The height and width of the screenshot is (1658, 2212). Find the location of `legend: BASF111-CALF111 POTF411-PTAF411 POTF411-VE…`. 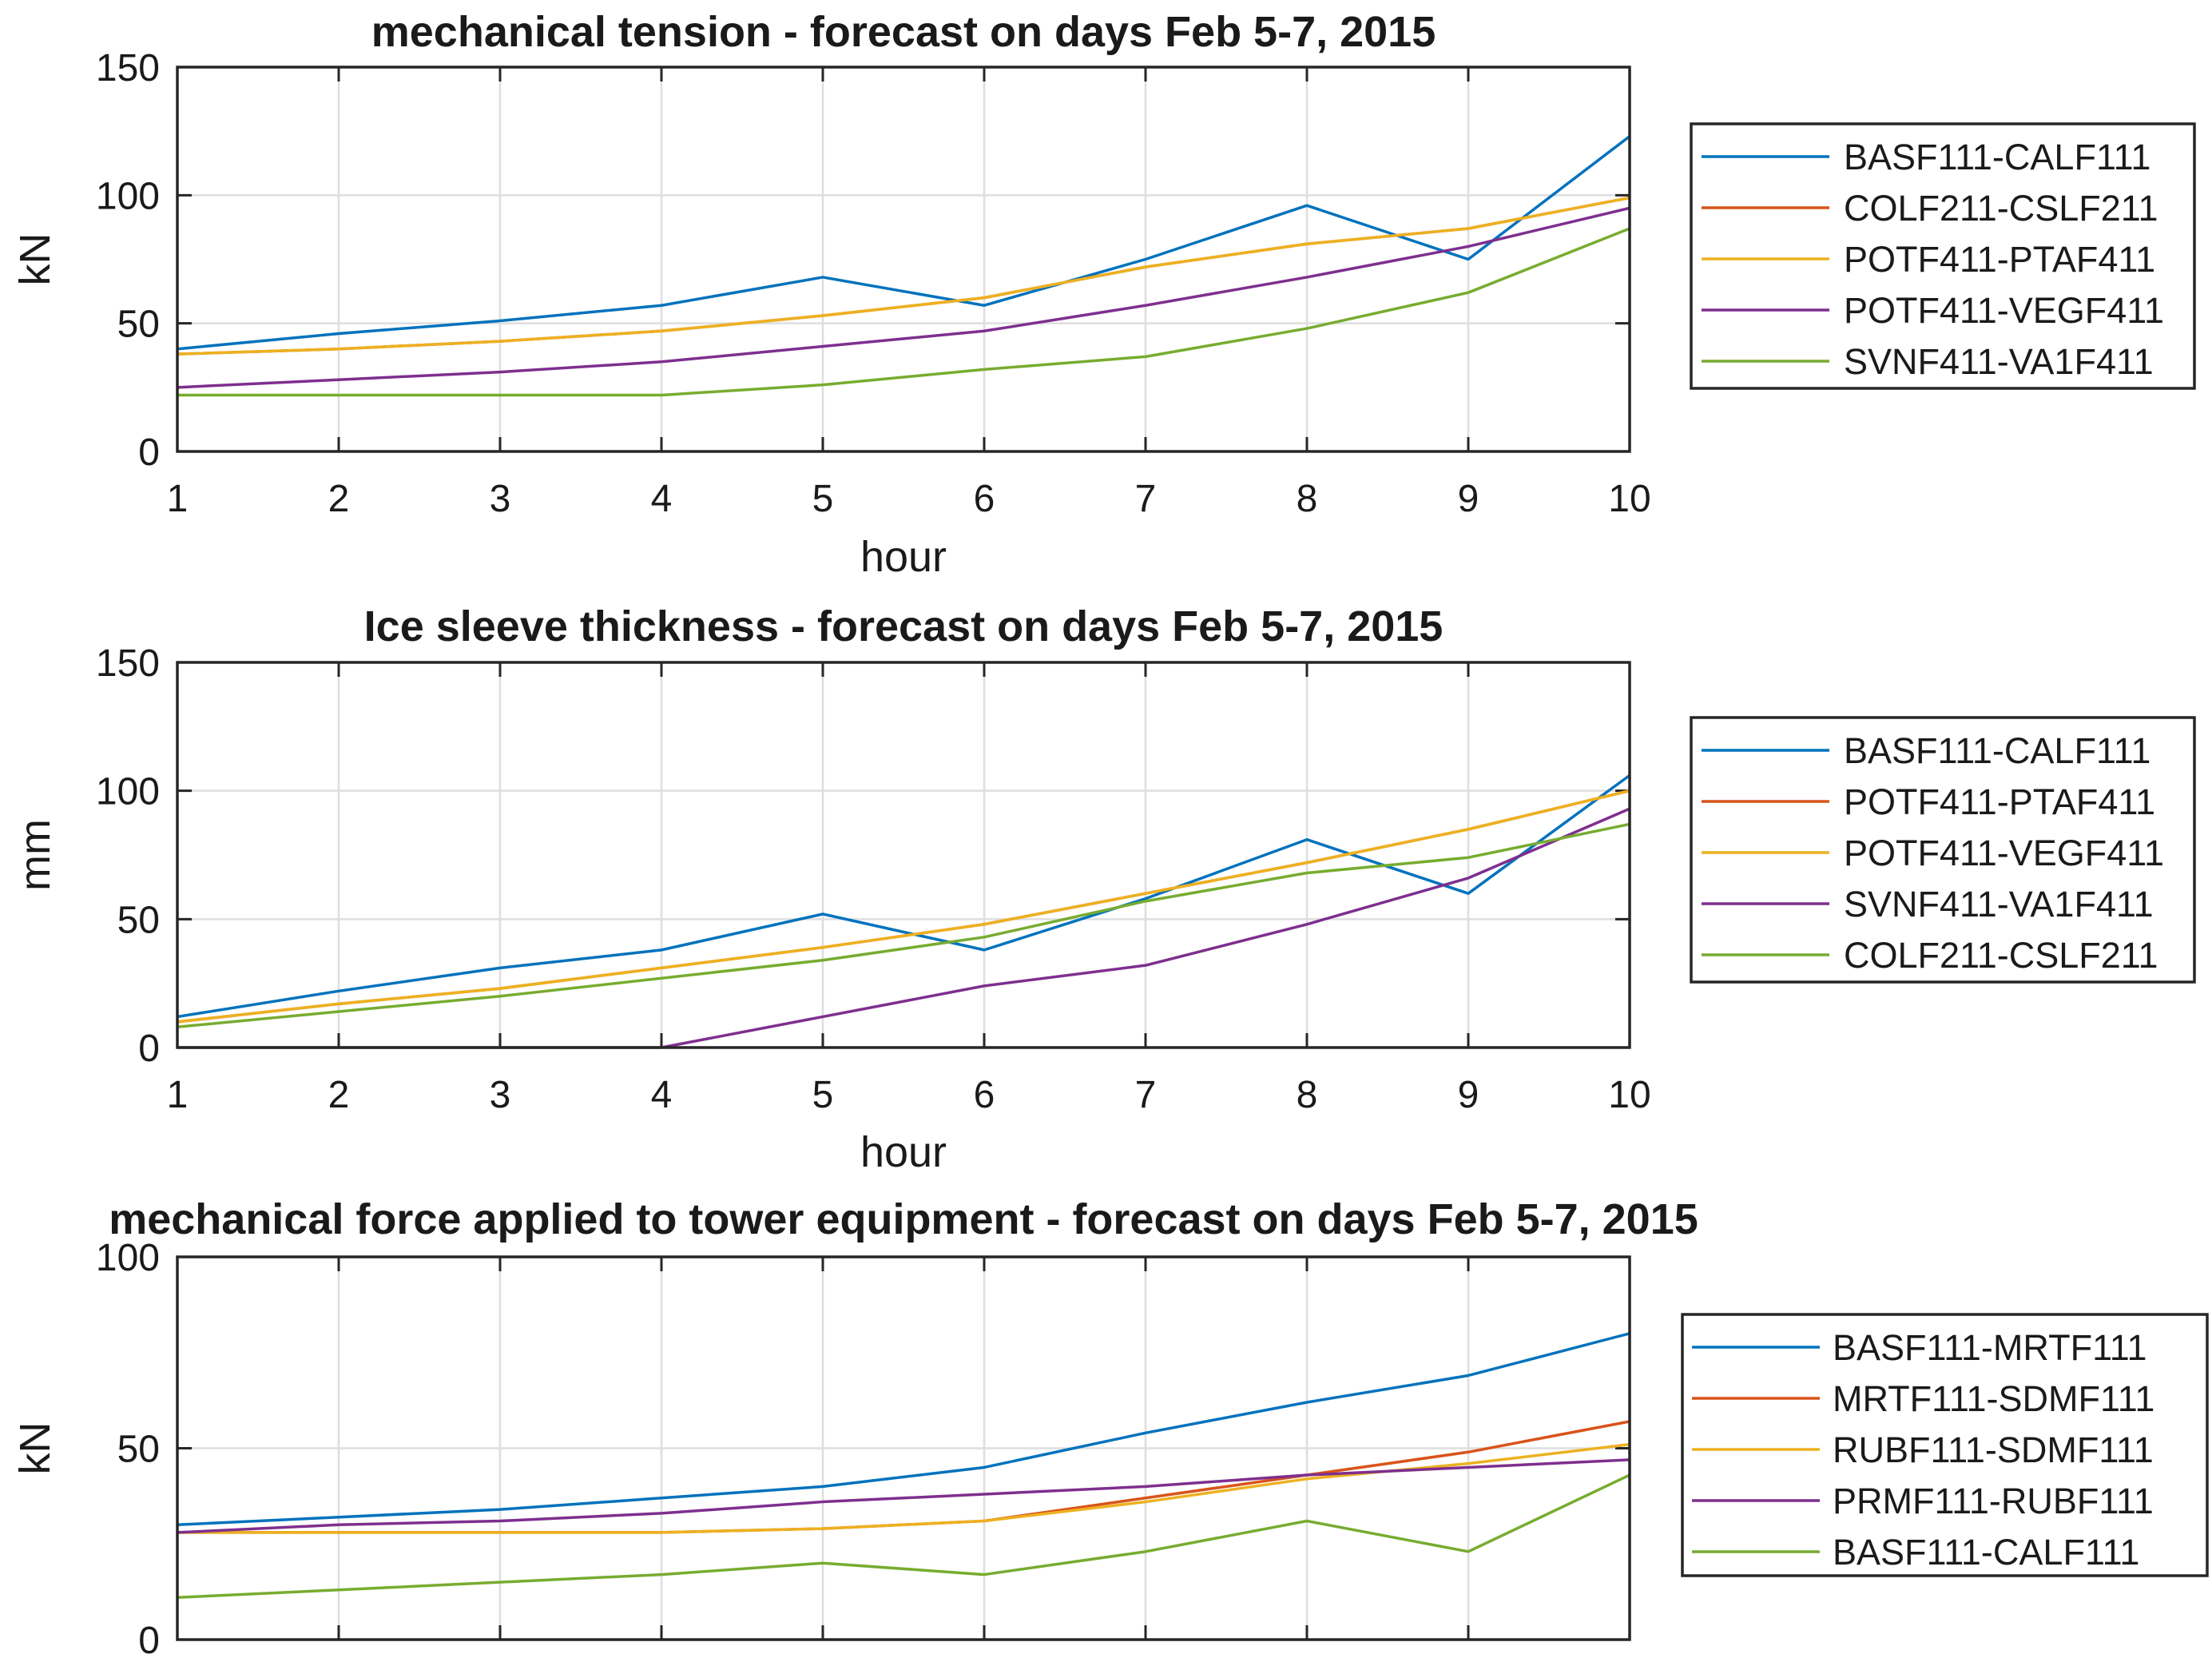

legend: BASF111-CALF111 POTF411-PTAF411 POTF411-VE… is located at coordinates (1943, 850).